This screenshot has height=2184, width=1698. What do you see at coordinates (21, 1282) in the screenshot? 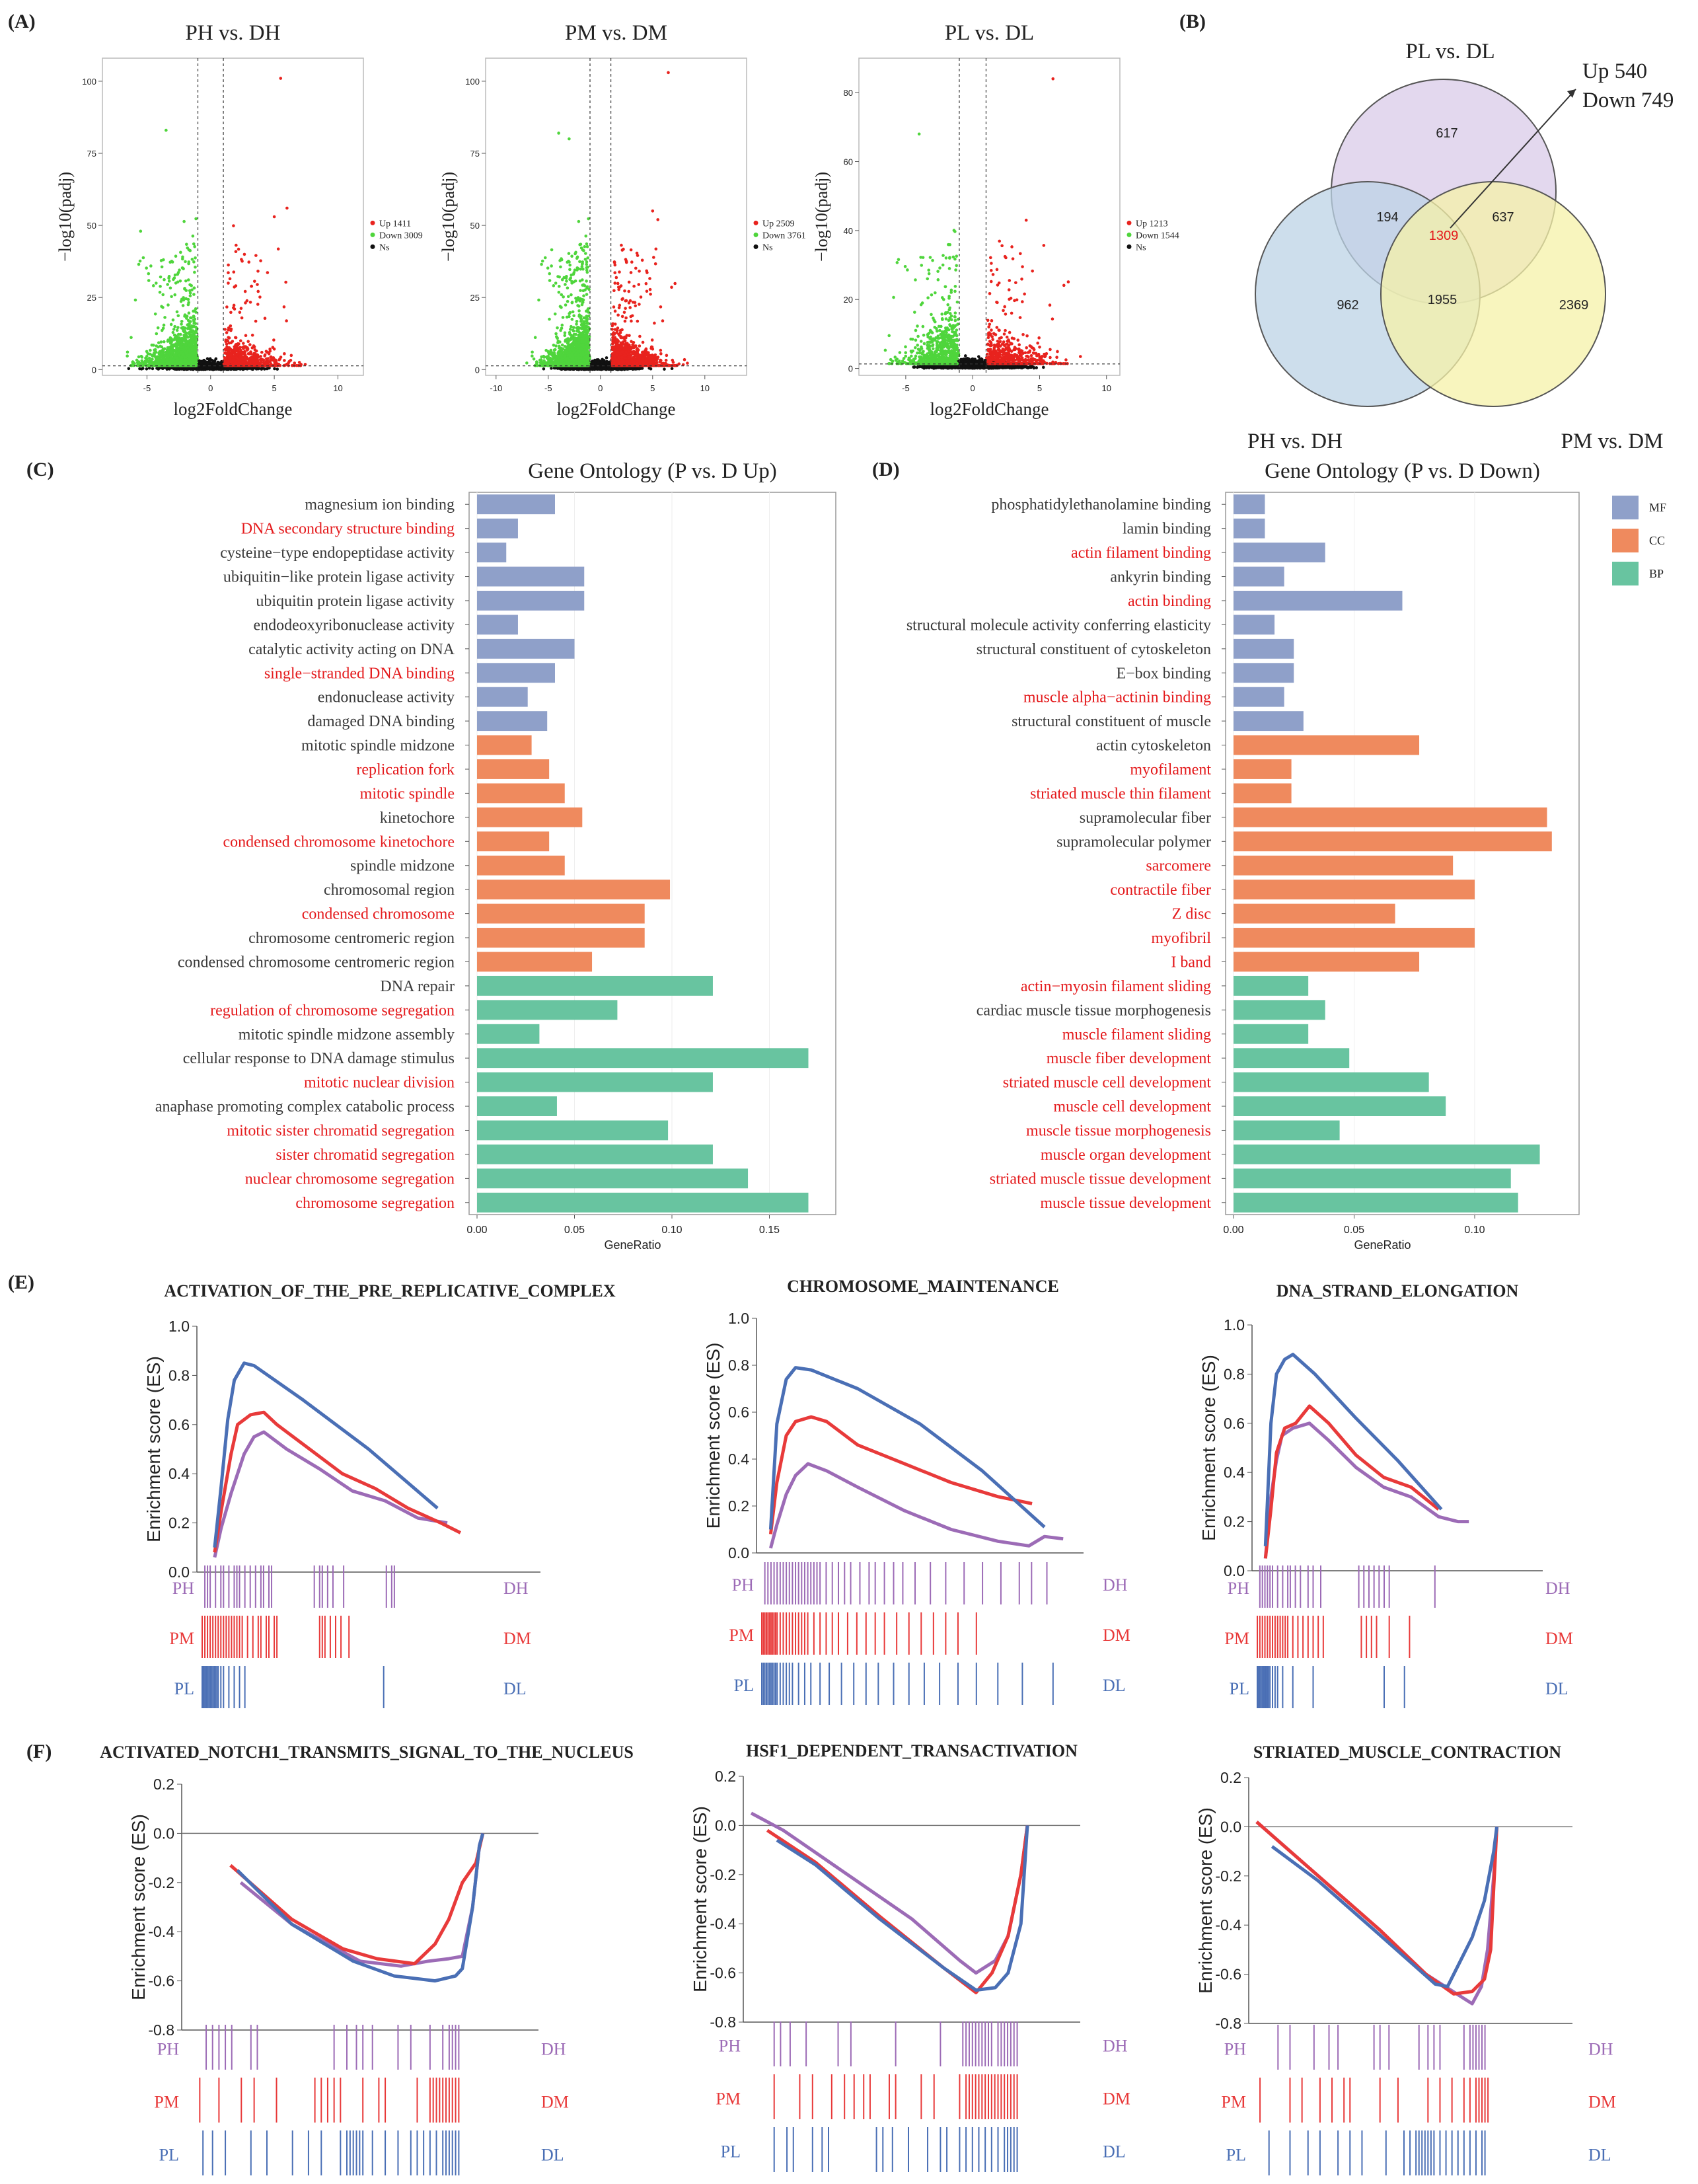
I see `panel-label-E: (E)` at bounding box center [21, 1282].